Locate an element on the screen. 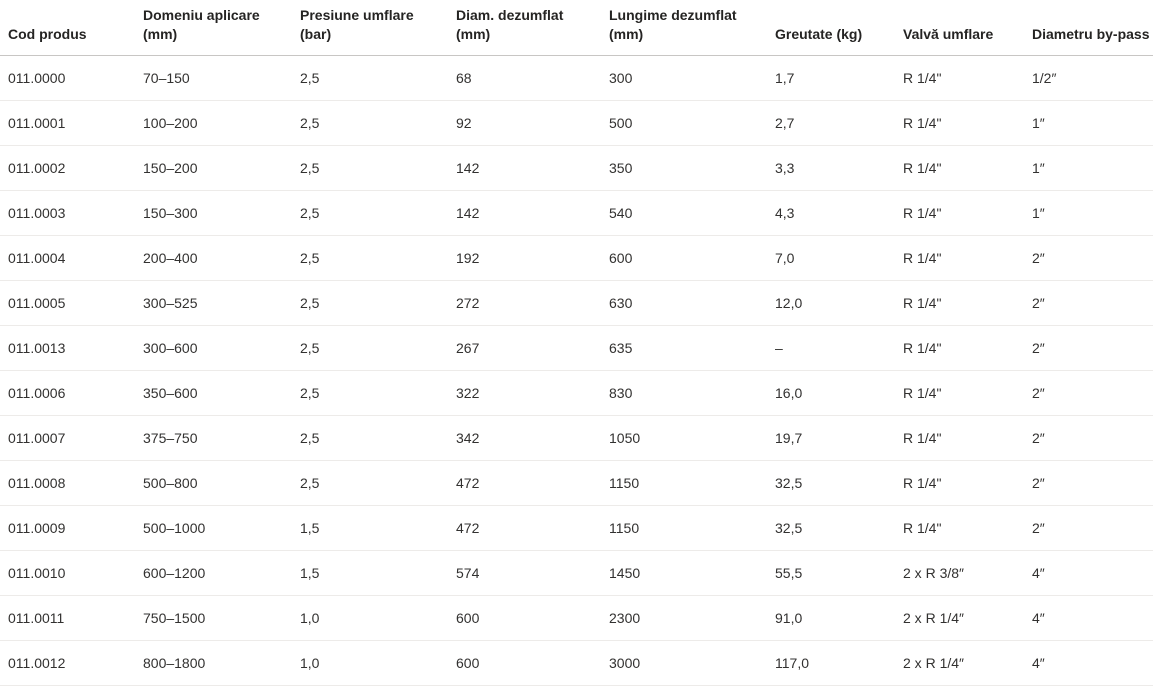  cell-lungime-dezumflat: 1450 is located at coordinates (684, 573).